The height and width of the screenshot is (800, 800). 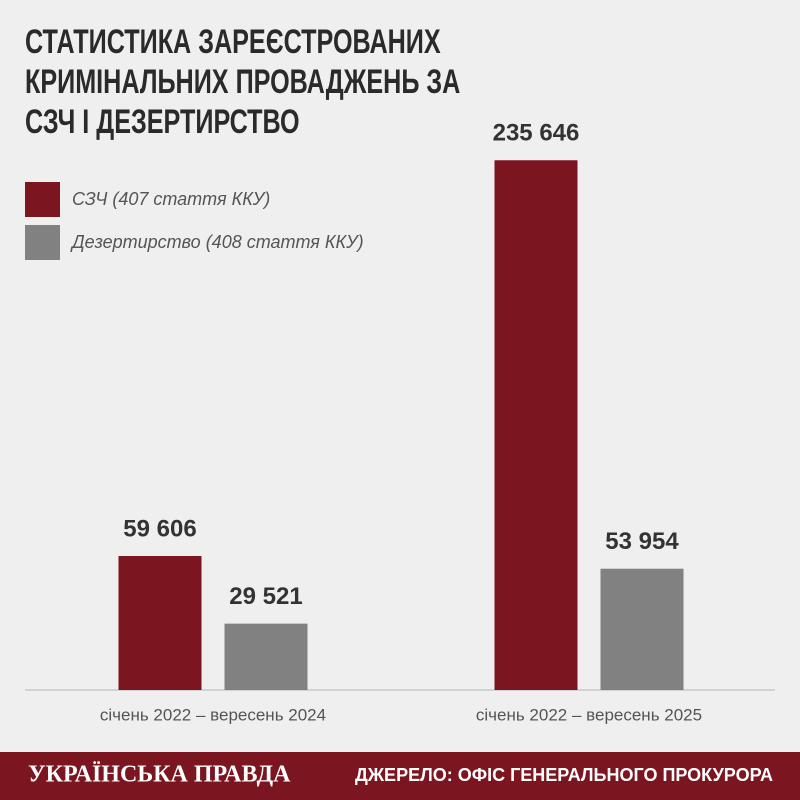 What do you see at coordinates (159, 528) in the screenshot?
I see `value-label: 59 606` at bounding box center [159, 528].